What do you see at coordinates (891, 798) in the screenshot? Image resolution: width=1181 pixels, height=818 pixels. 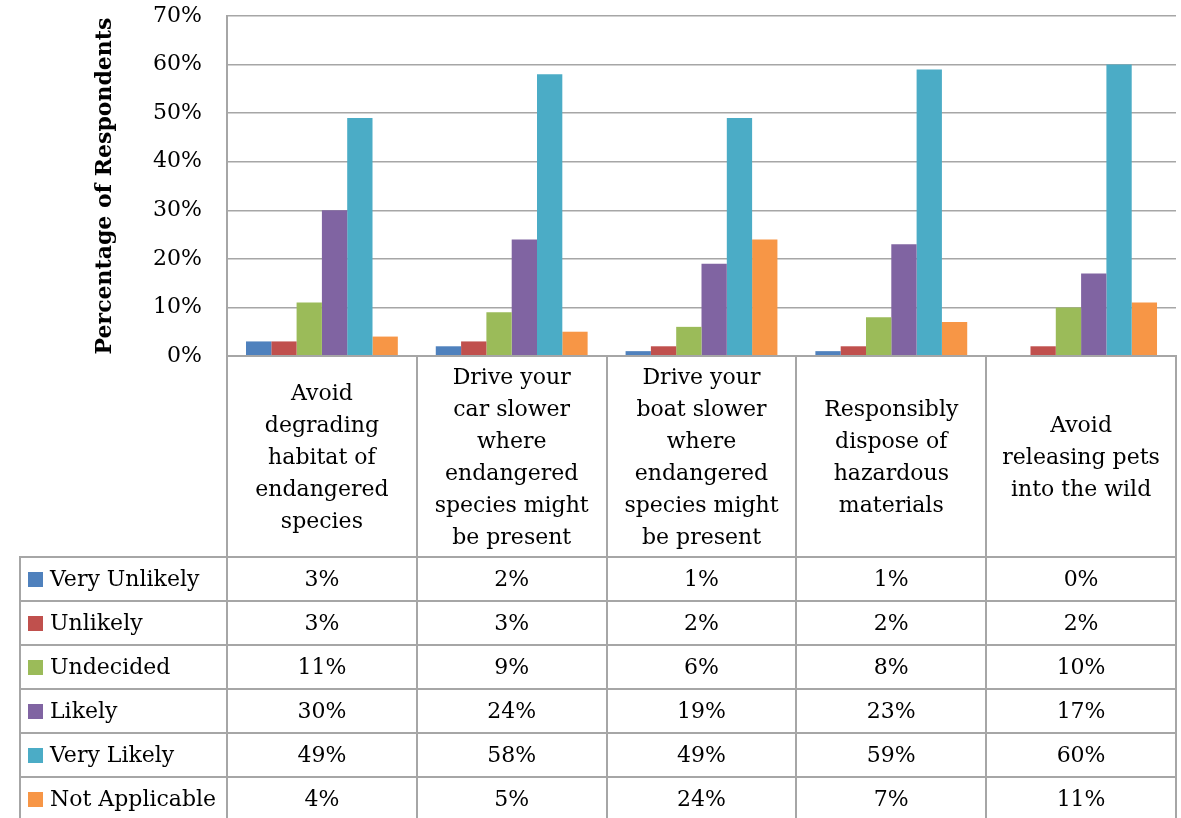 I see `data-label: 7%` at bounding box center [891, 798].